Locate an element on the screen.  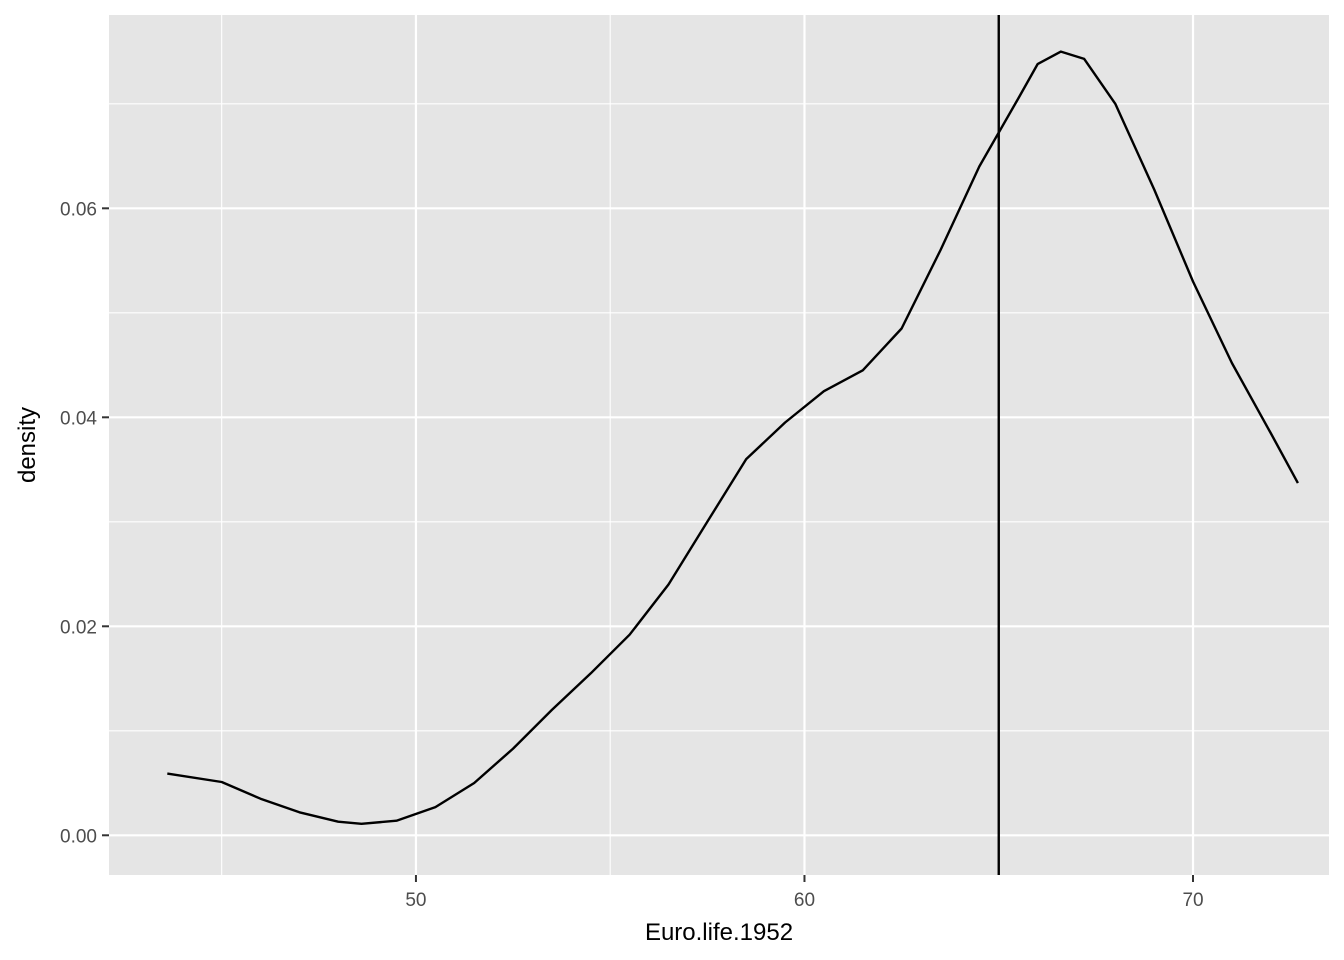
y-axis-title: density is located at coordinates (27, 445).